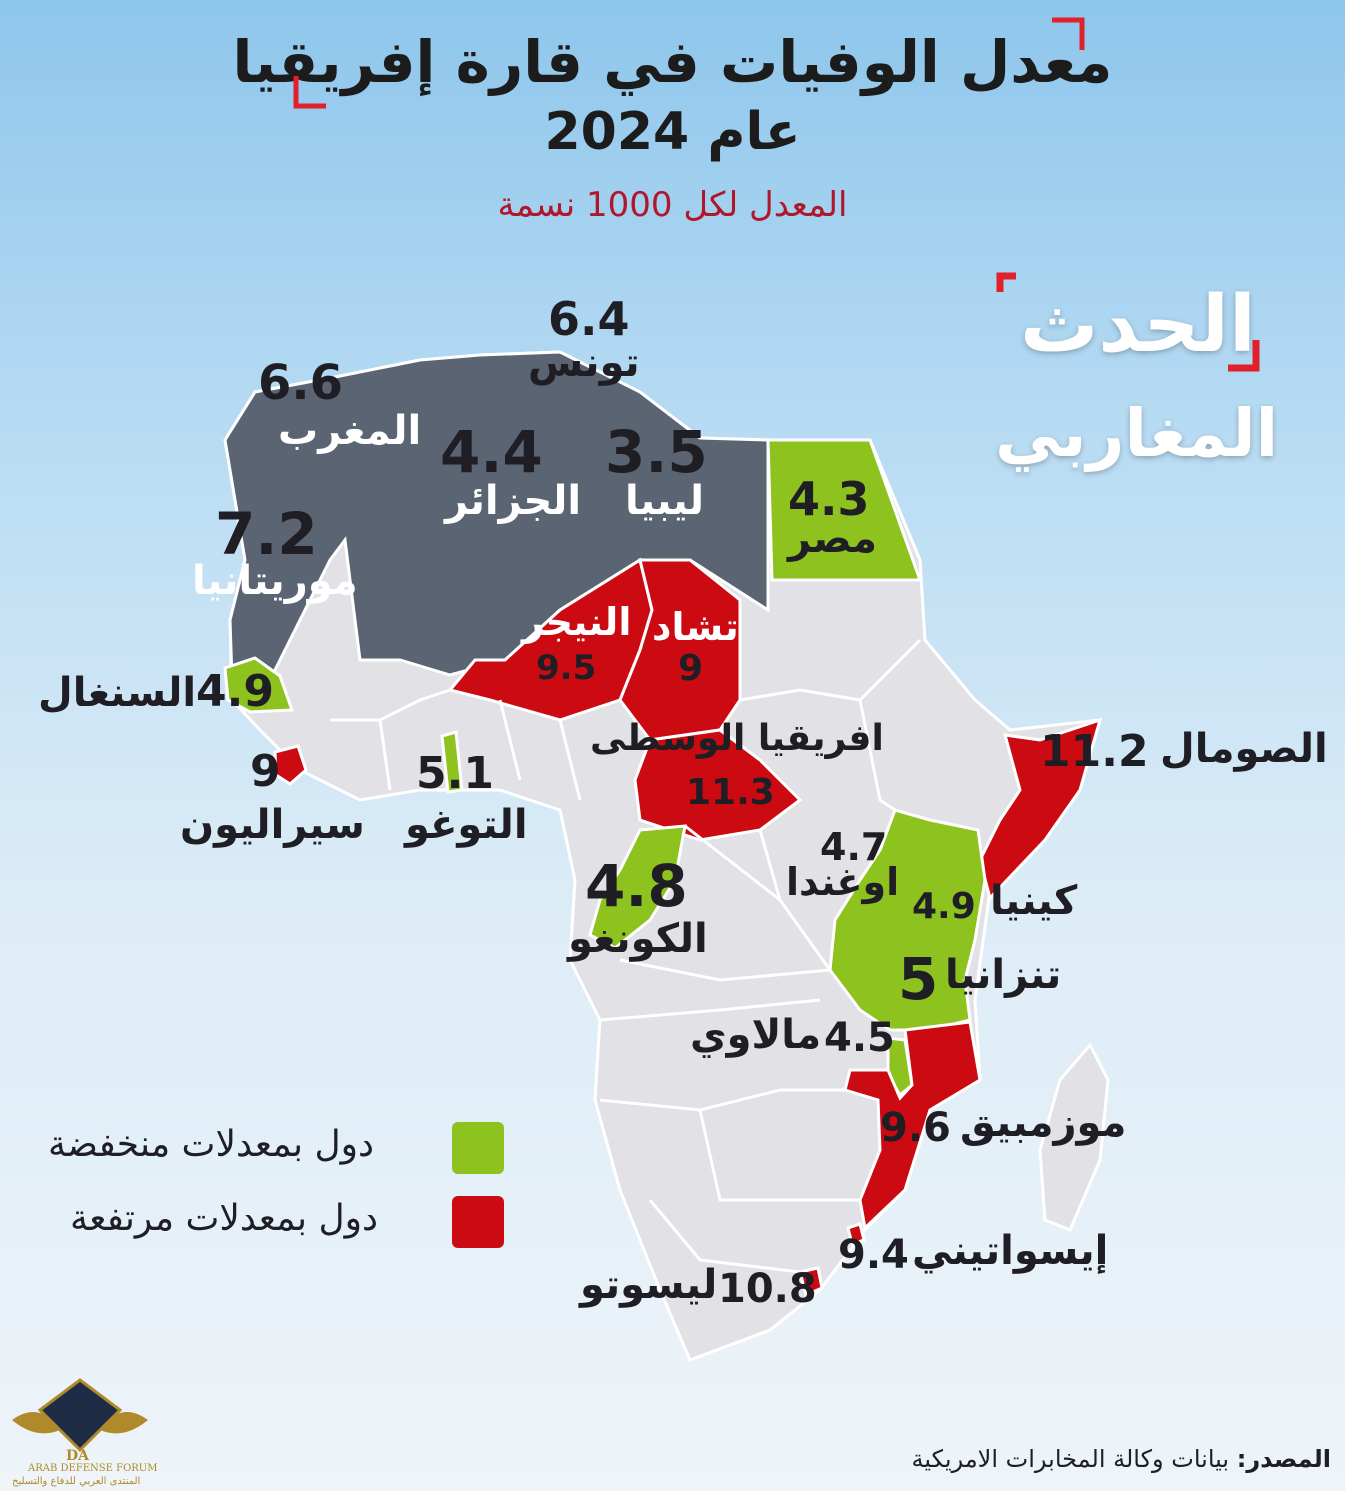  Describe the element at coordinates (1006, 282) in the screenshot. I see `brand-bracket-top-left` at that location.